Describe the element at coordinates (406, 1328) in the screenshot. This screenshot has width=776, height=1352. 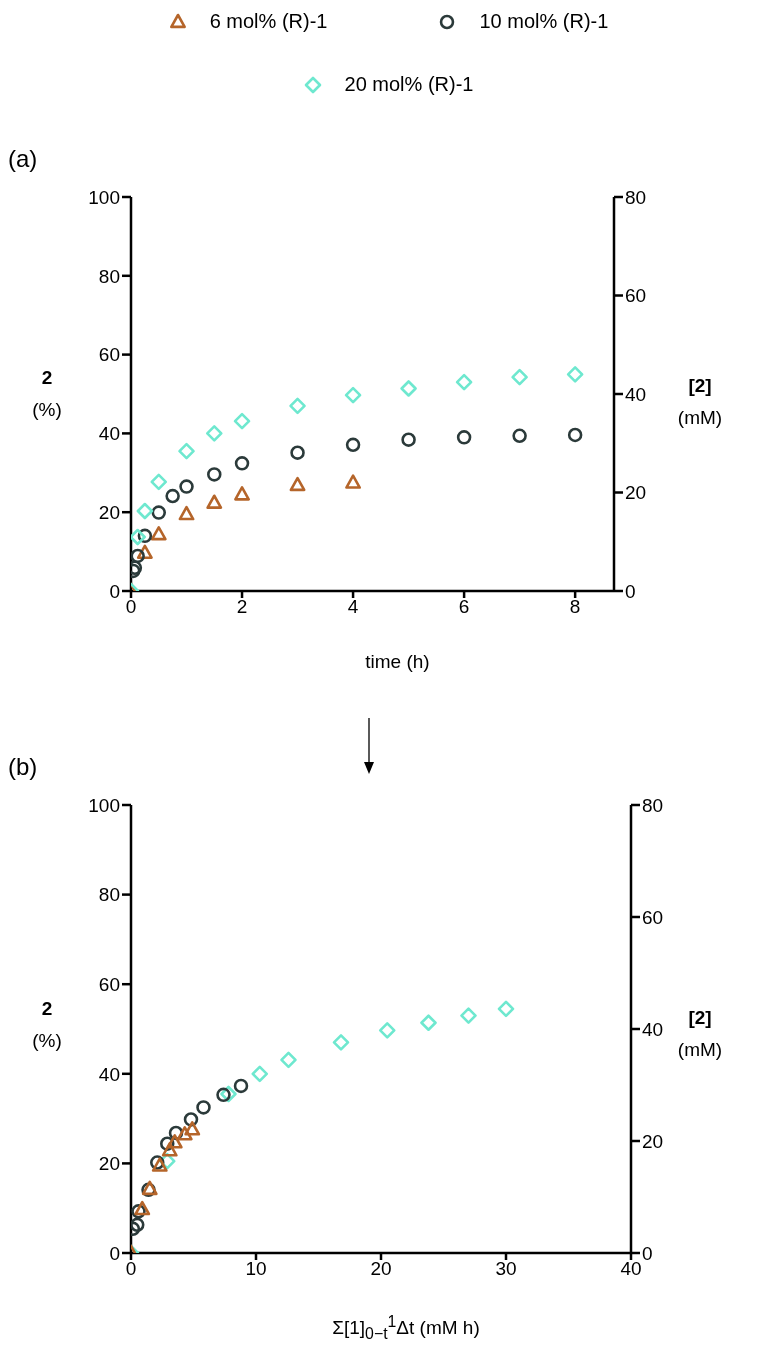
I see `x-axis-title: Σ[1]$_{0−t}$$^{1}$Δt (mM h)` at that location.